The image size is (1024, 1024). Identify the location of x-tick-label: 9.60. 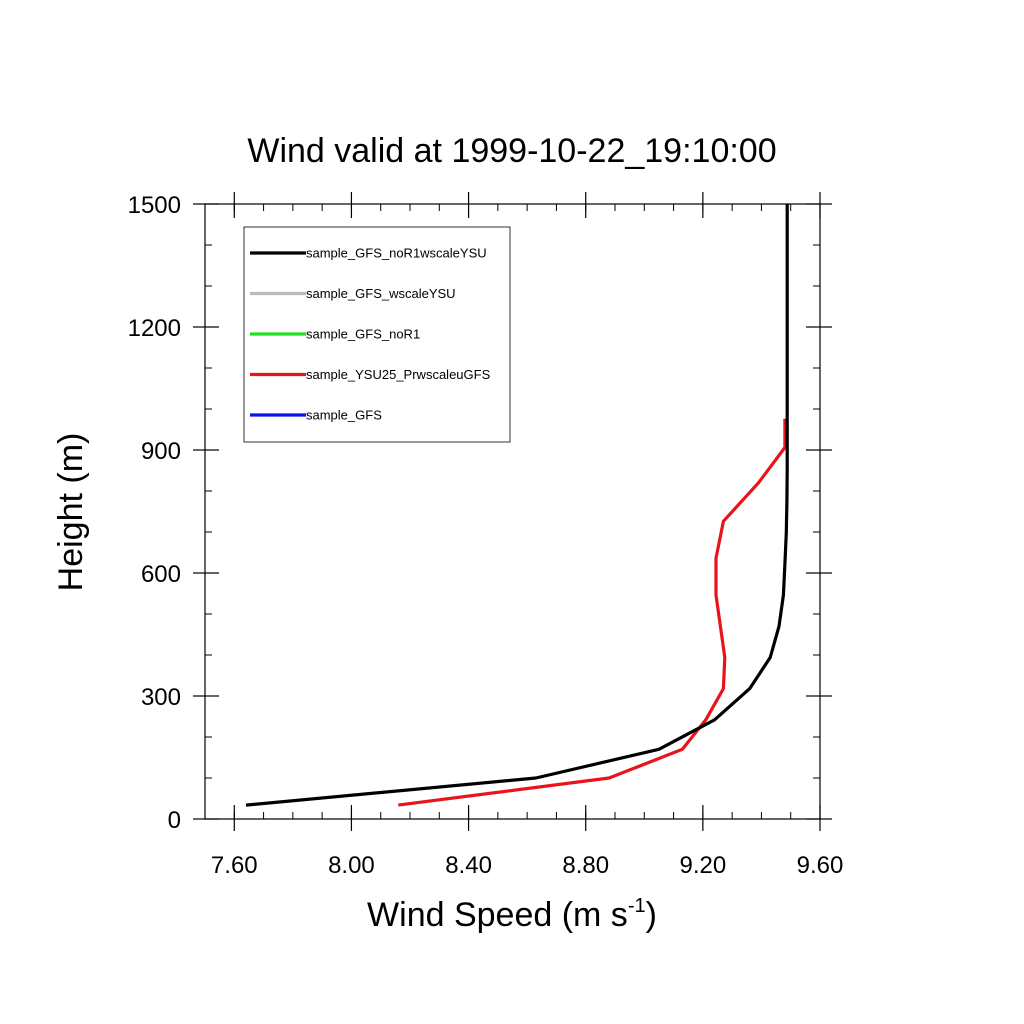
(820, 865).